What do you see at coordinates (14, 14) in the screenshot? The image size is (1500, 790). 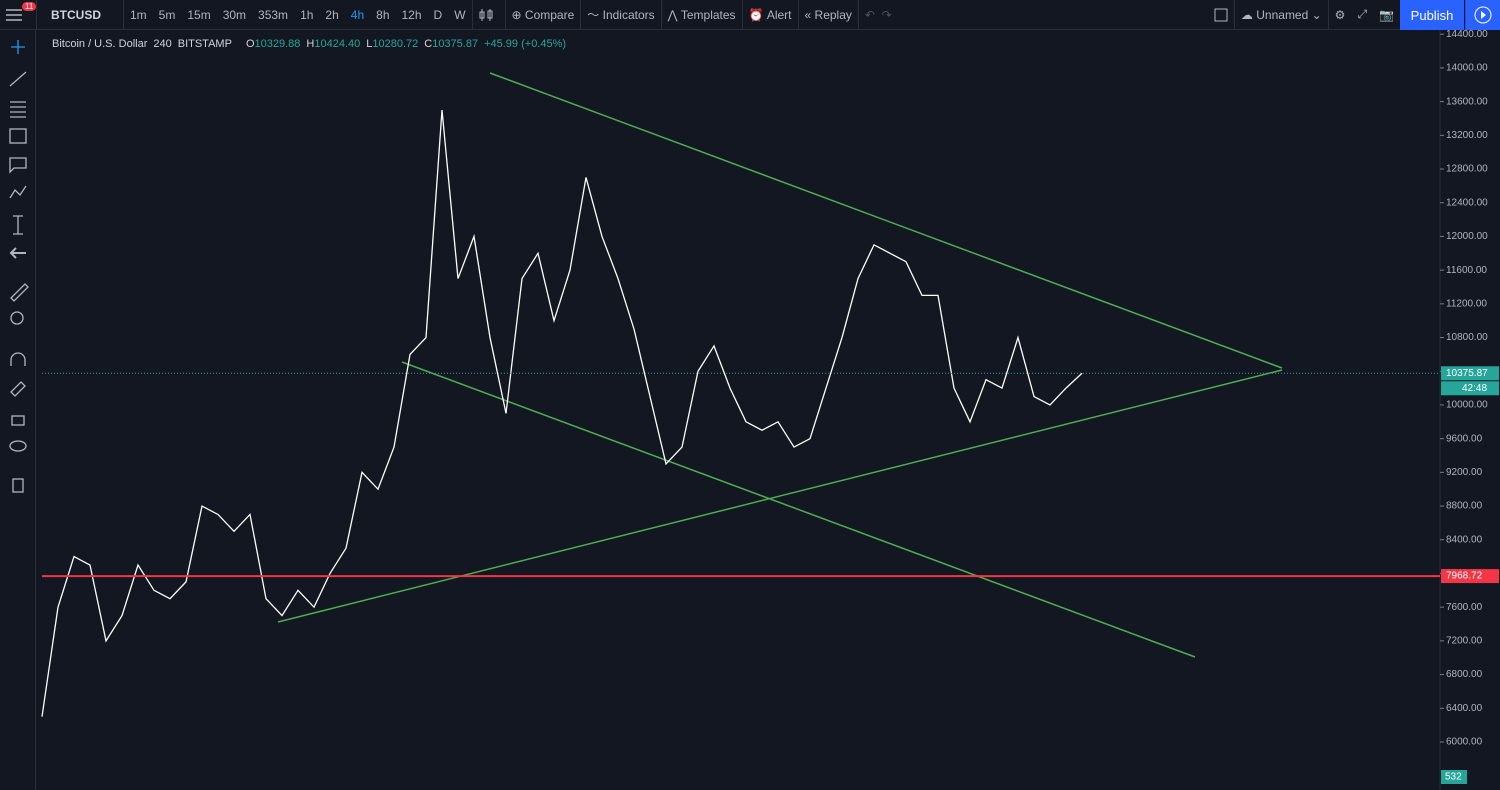 I see `menu-icon` at bounding box center [14, 14].